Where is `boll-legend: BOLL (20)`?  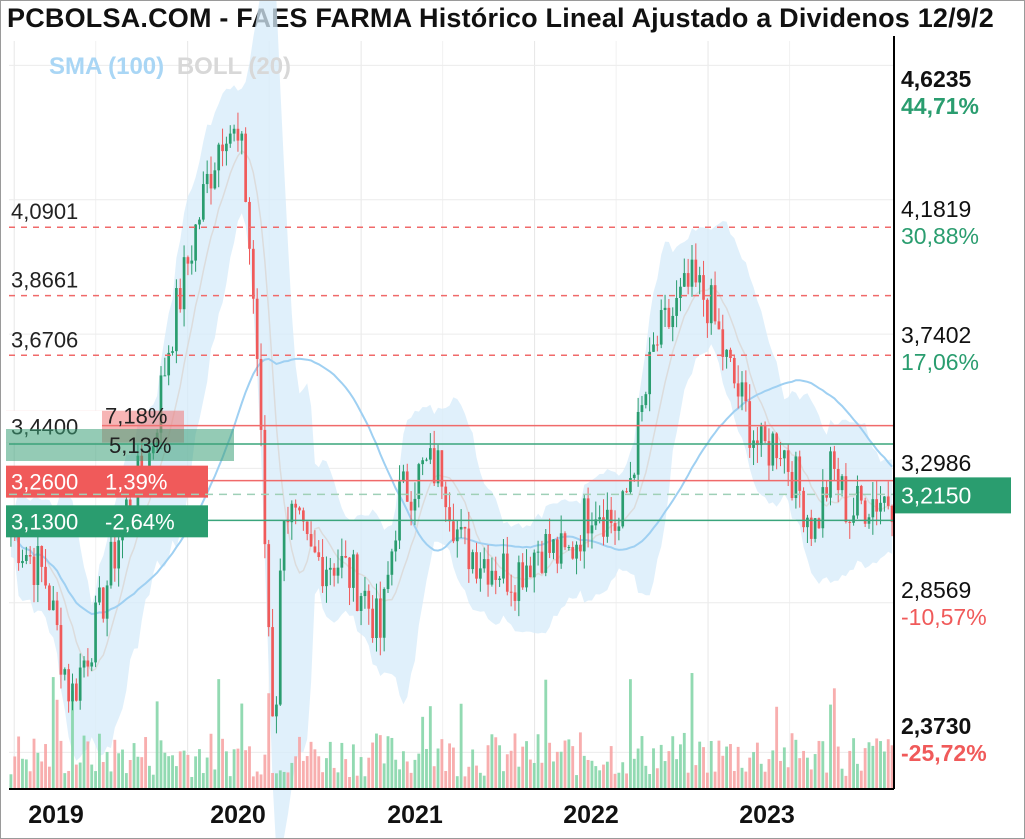 boll-legend: BOLL (20) is located at coordinates (234, 66).